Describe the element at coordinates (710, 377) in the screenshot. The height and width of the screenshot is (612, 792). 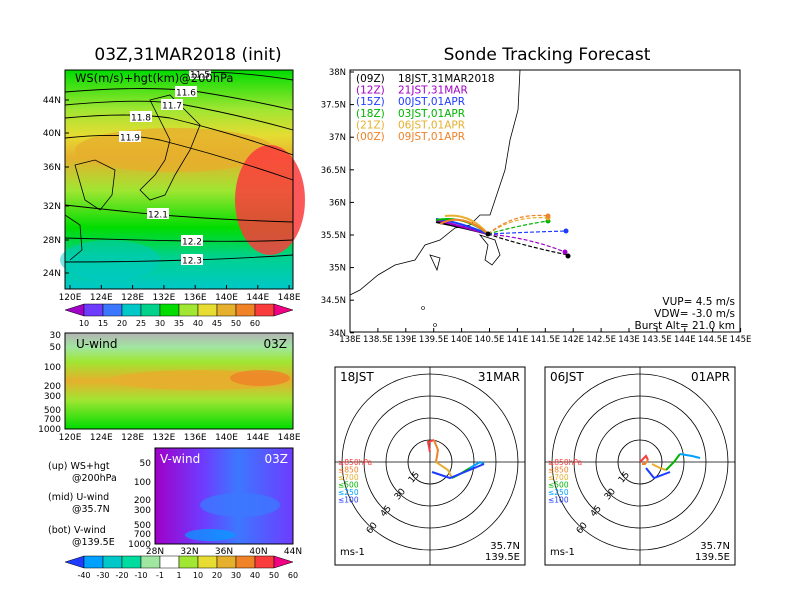
I see `hodo-date: 01APR` at that location.